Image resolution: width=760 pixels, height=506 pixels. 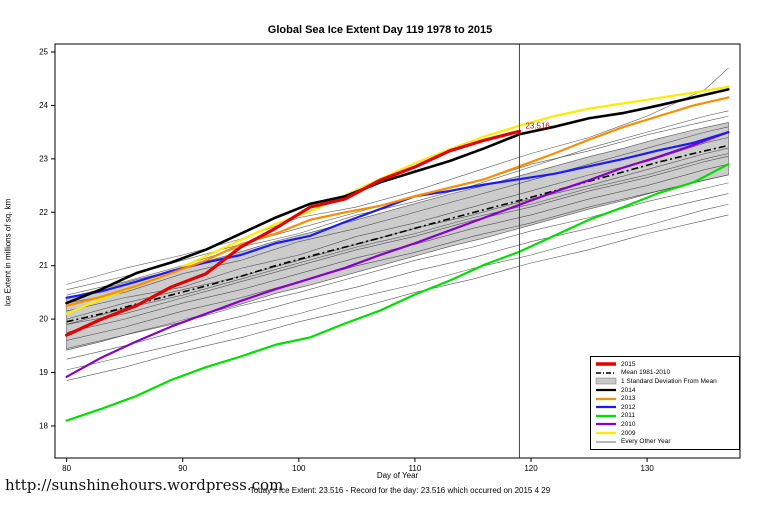 What do you see at coordinates (43, 52) in the screenshot?
I see `y-tick-label: 25` at bounding box center [43, 52].